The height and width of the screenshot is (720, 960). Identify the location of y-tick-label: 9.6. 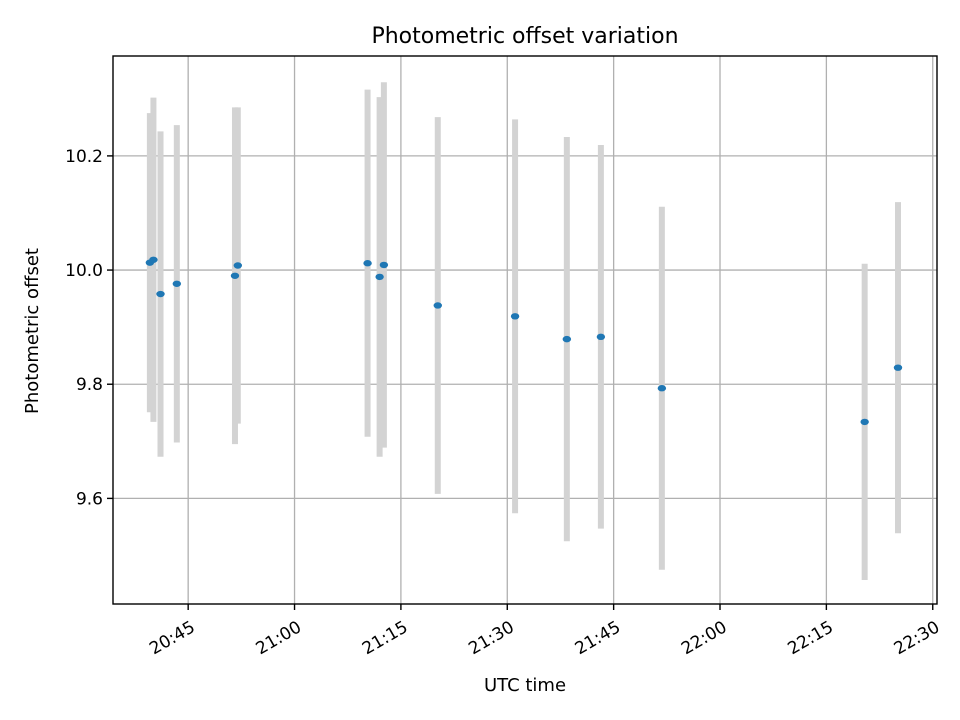
(89, 499).